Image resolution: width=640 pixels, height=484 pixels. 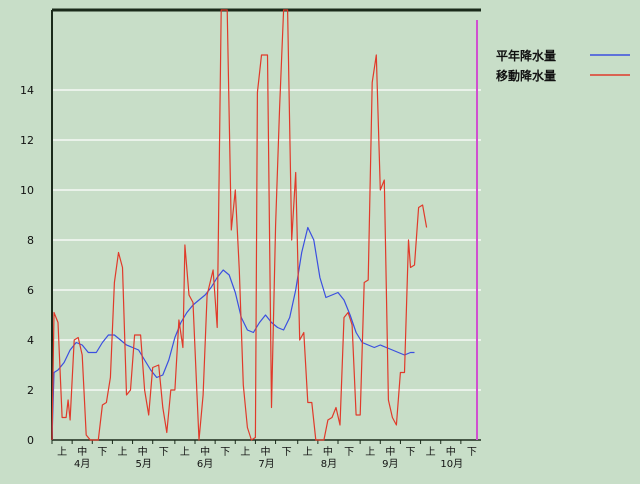 What do you see at coordinates (30, 240) in the screenshot?
I see `y-tick-label: 8` at bounding box center [30, 240].